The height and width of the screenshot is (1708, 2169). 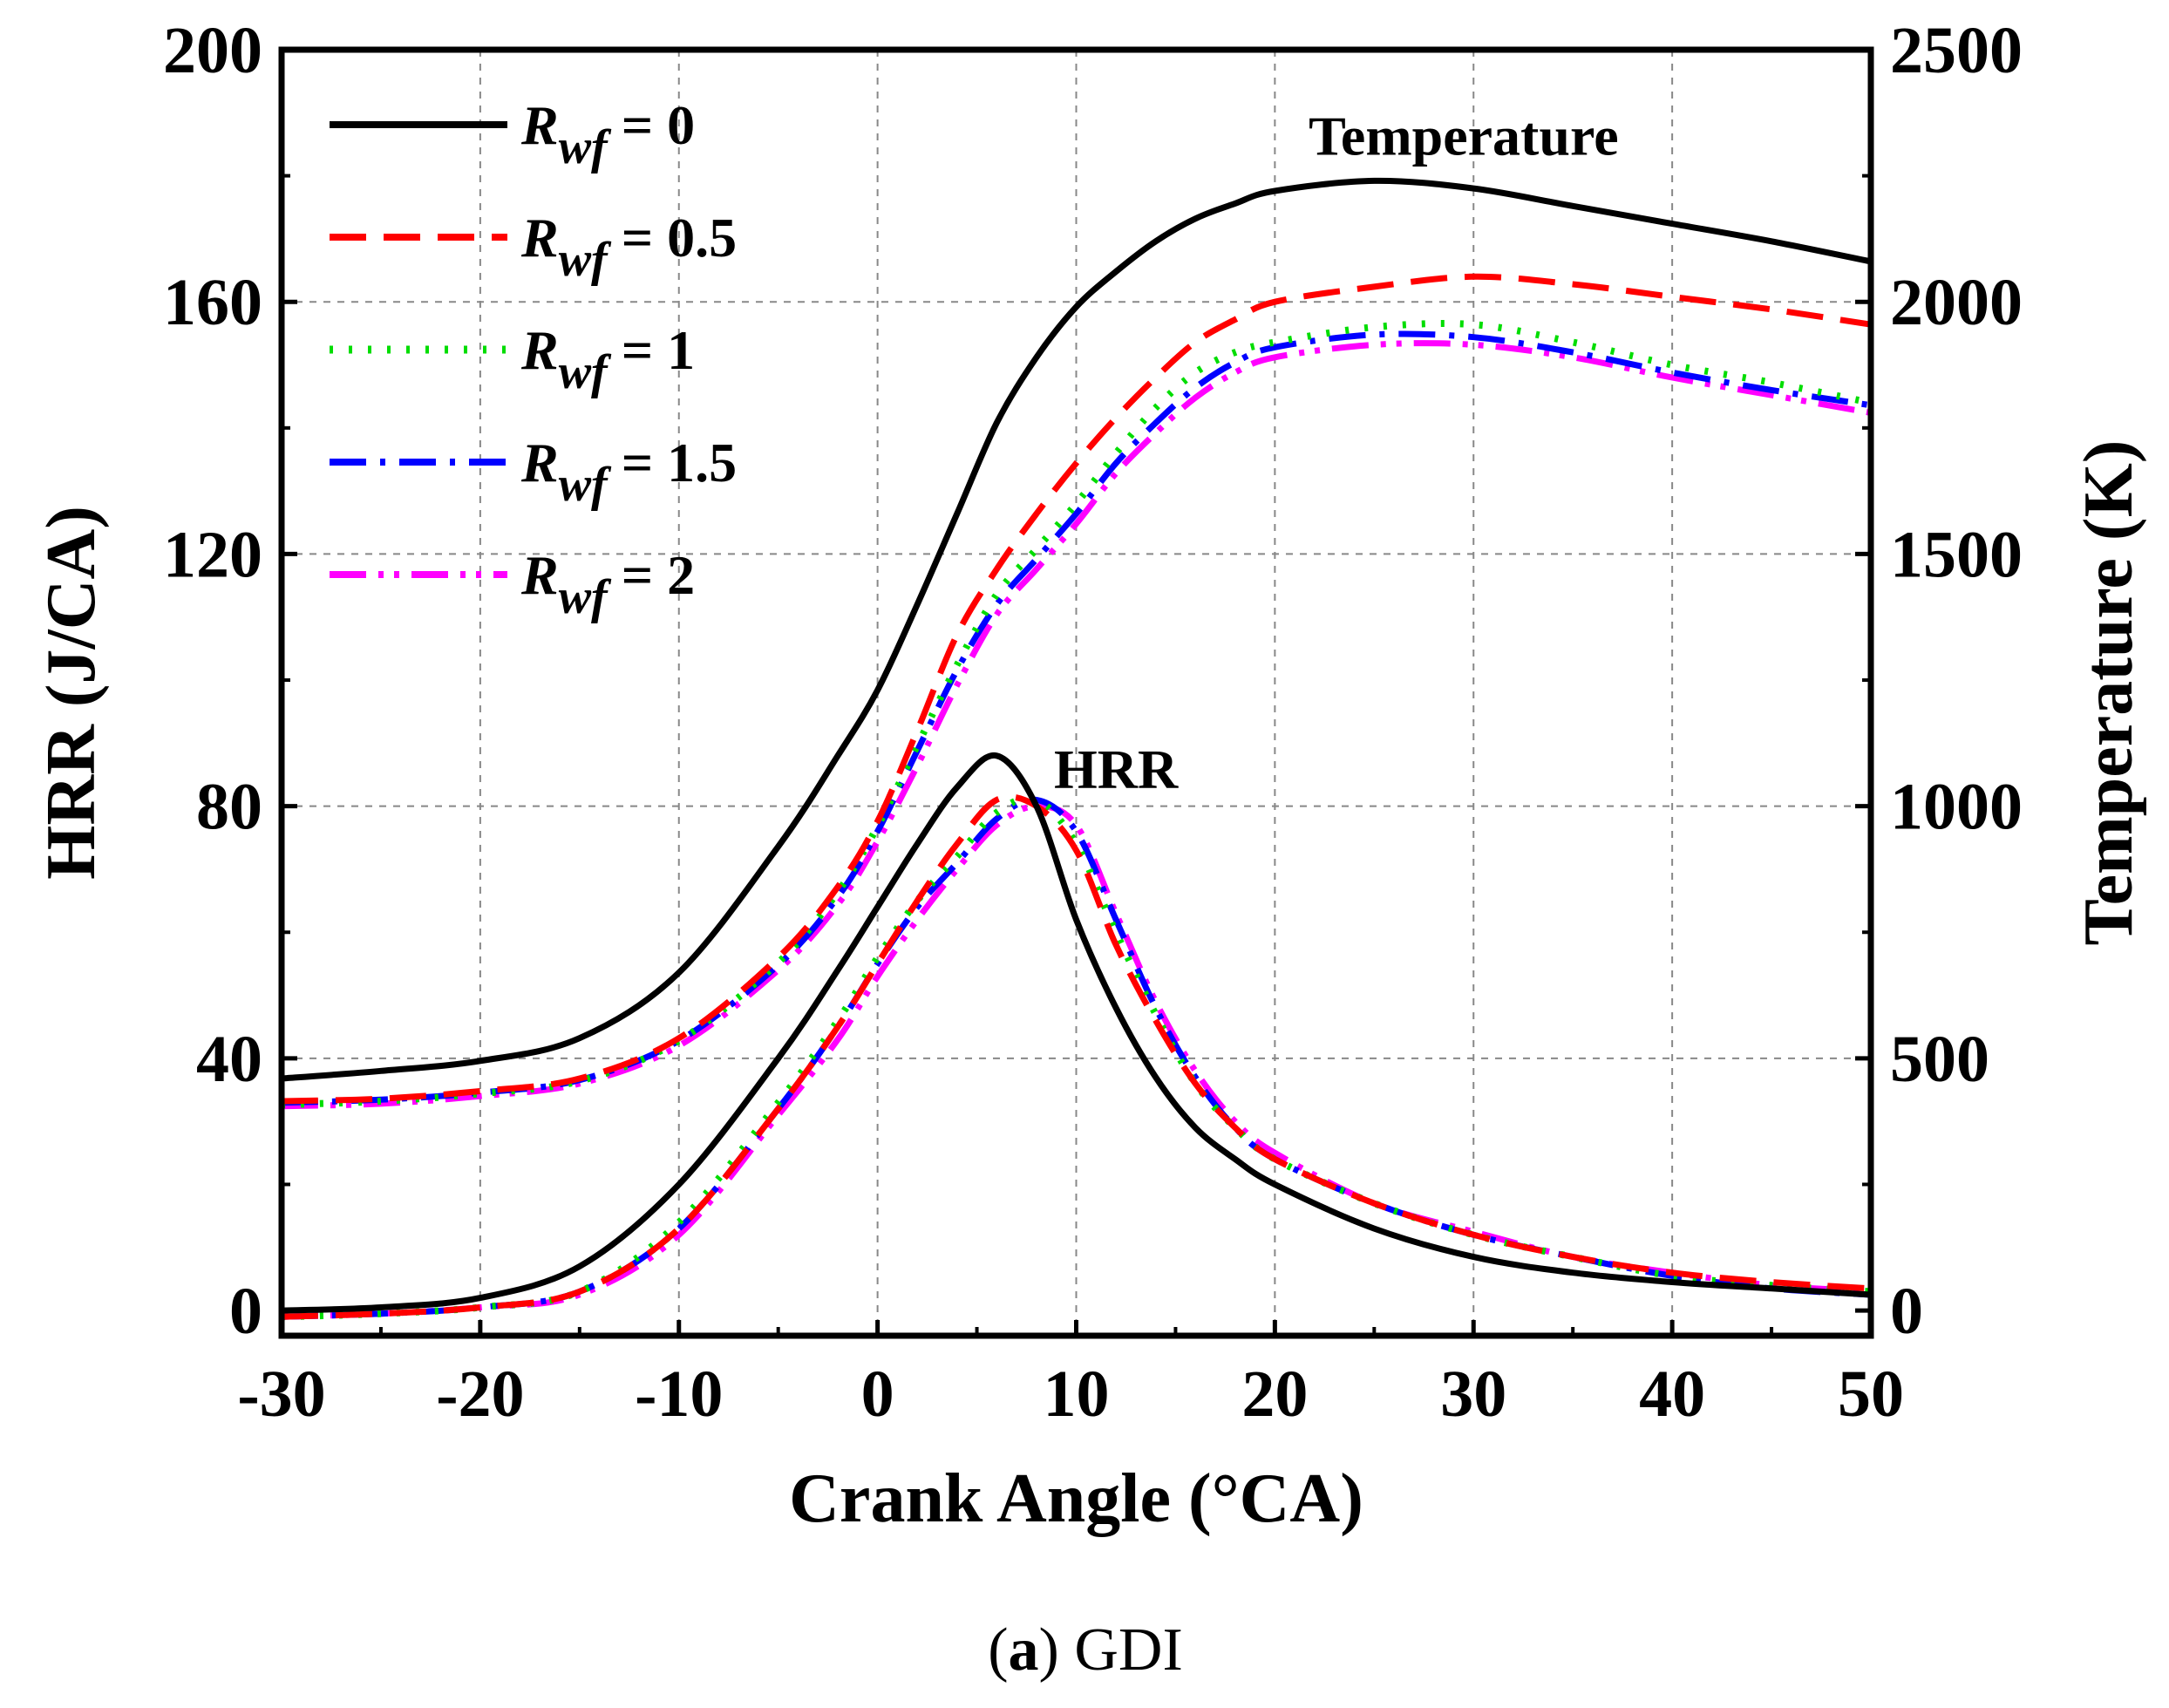 I want to click on legend-label-1: Rwf = 0.5, so click(x=628, y=247).